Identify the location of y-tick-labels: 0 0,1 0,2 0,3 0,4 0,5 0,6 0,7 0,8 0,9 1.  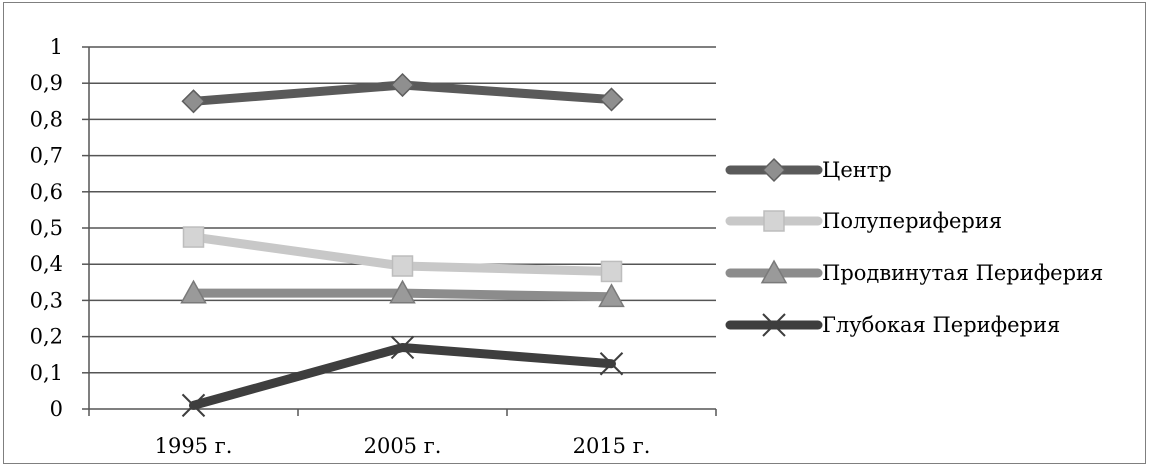
(46, 228).